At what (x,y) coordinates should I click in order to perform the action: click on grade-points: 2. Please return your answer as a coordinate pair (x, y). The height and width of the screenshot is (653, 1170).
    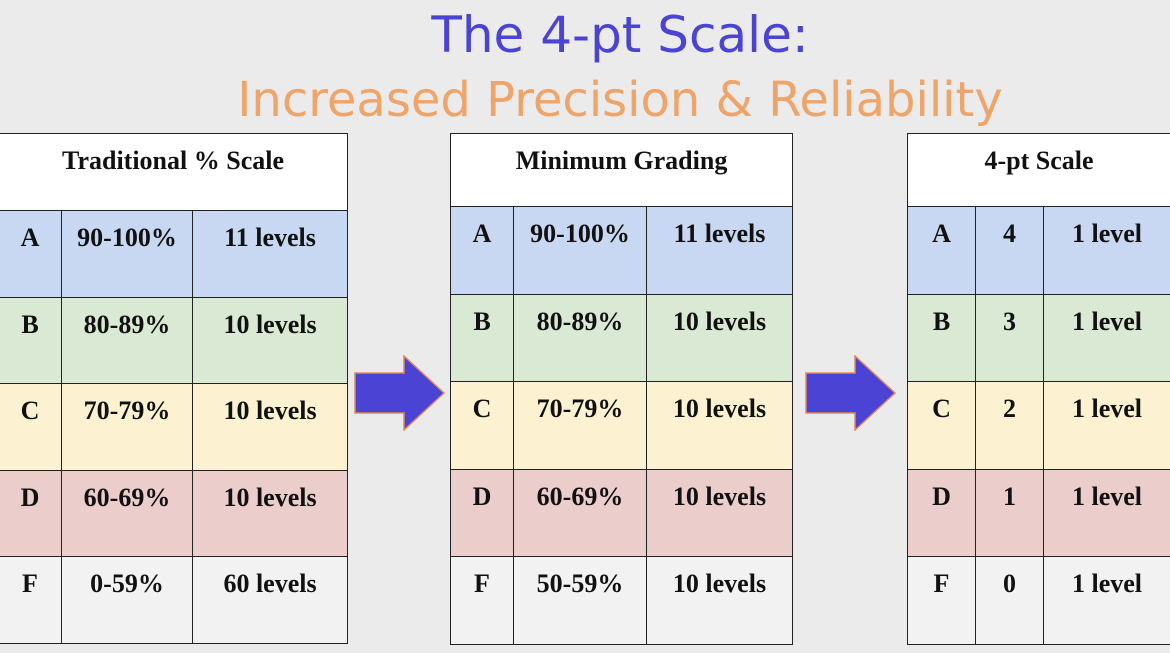
    Looking at the image, I should click on (1009, 425).